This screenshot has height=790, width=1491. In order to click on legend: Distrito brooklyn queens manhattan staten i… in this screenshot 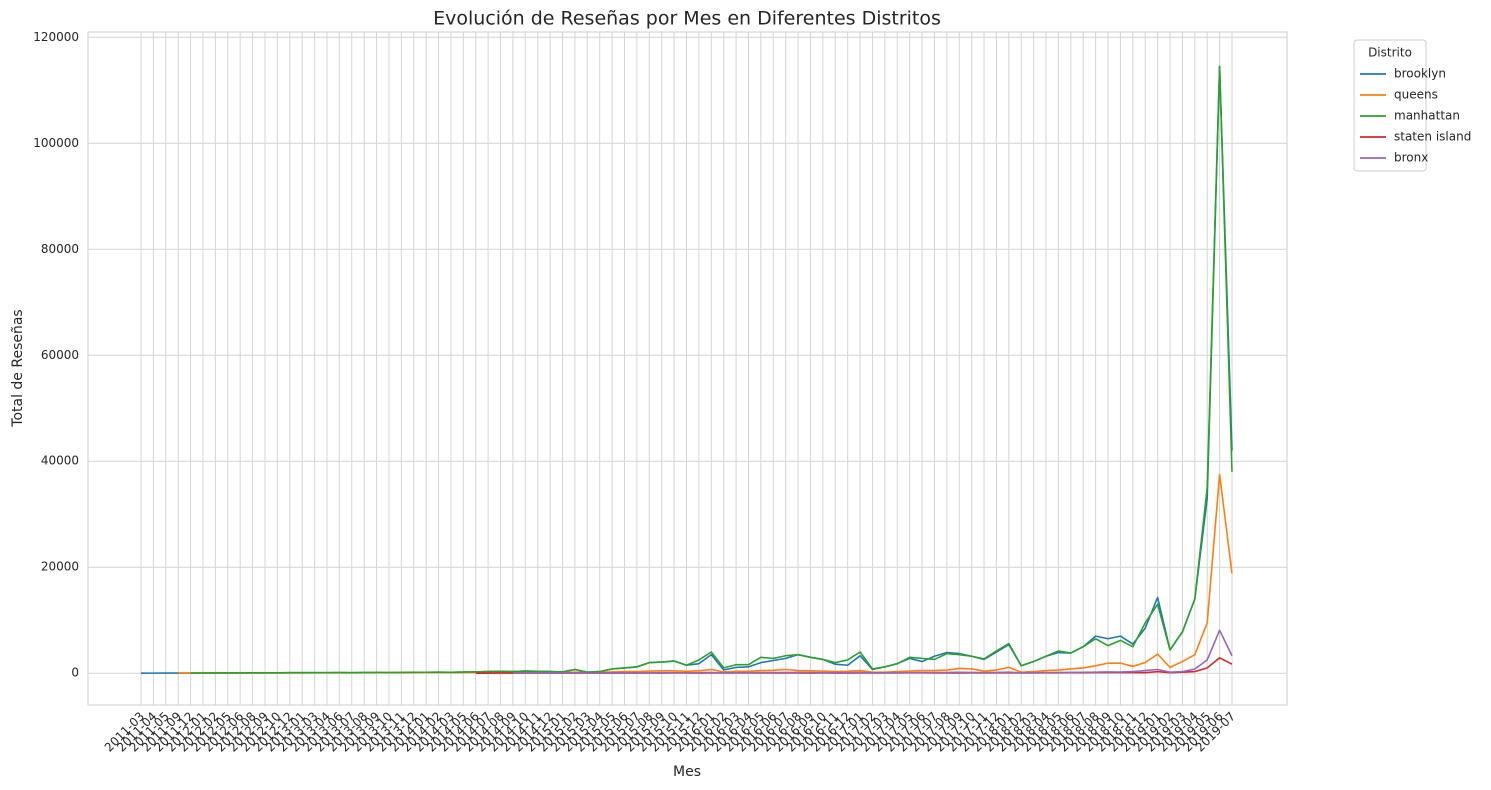, I will do `click(1412, 105)`.